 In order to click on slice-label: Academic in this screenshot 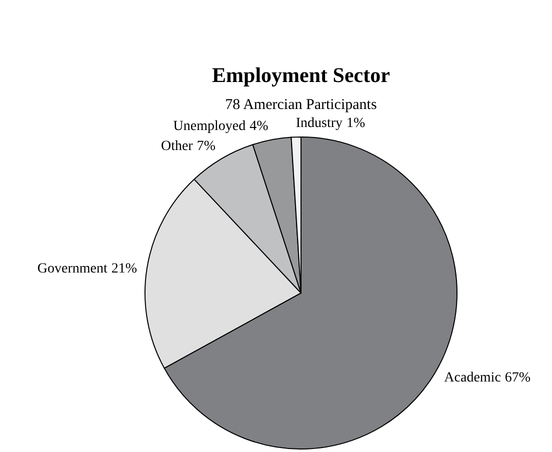, I will do `click(472, 378)`.